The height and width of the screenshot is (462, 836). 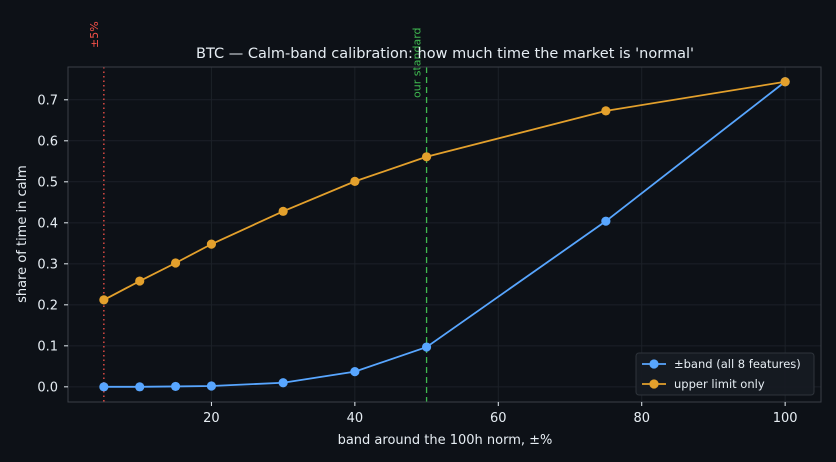 What do you see at coordinates (47, 182) in the screenshot?
I see `y-tick-label: 0.5` at bounding box center [47, 182].